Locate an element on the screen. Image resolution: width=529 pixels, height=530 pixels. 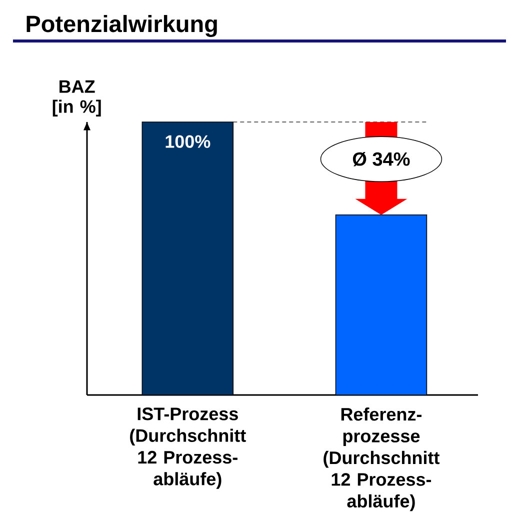
x-tick-label: IST-Prozess (Durchschnitt 12 Prozess-abläufe) is located at coordinates (188, 448).